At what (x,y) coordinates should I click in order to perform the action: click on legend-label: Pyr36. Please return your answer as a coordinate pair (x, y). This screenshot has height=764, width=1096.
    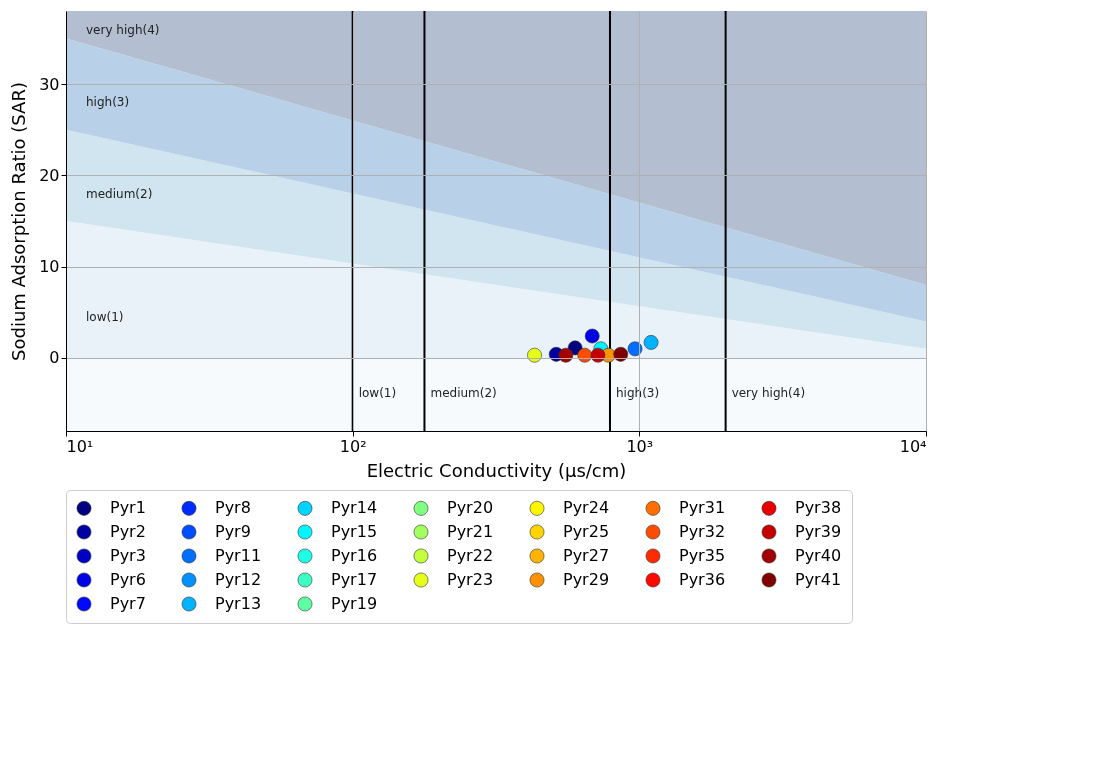
    Looking at the image, I should click on (702, 579).